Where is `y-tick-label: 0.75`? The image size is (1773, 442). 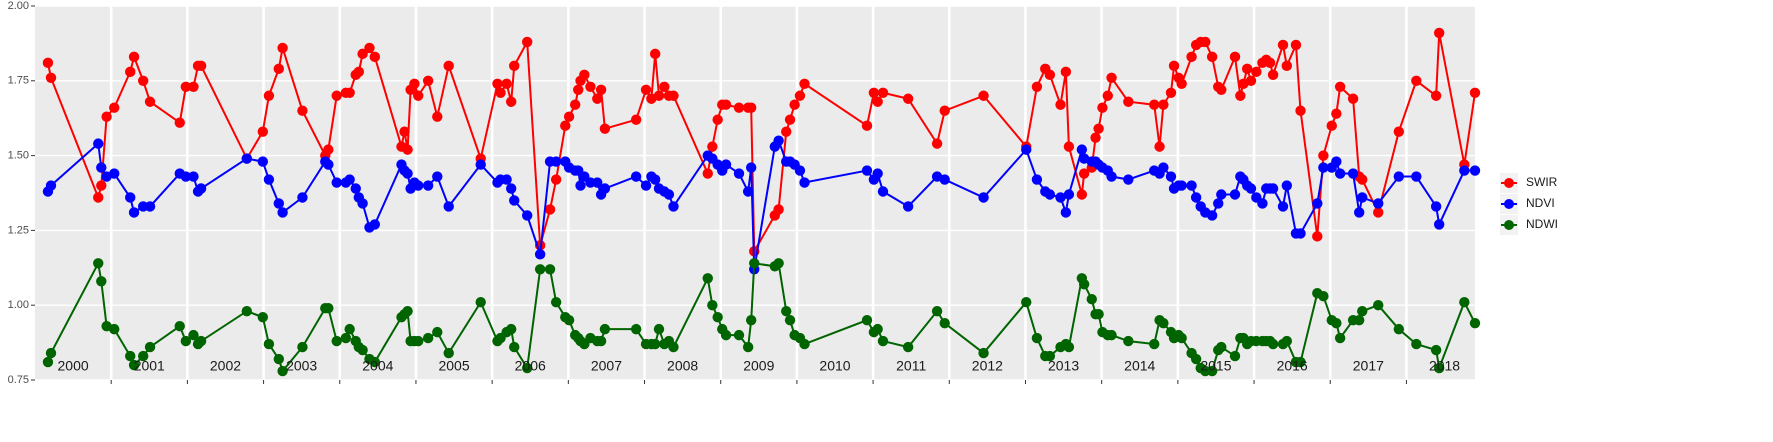
y-tick-label: 0.75 is located at coordinates (18, 380).